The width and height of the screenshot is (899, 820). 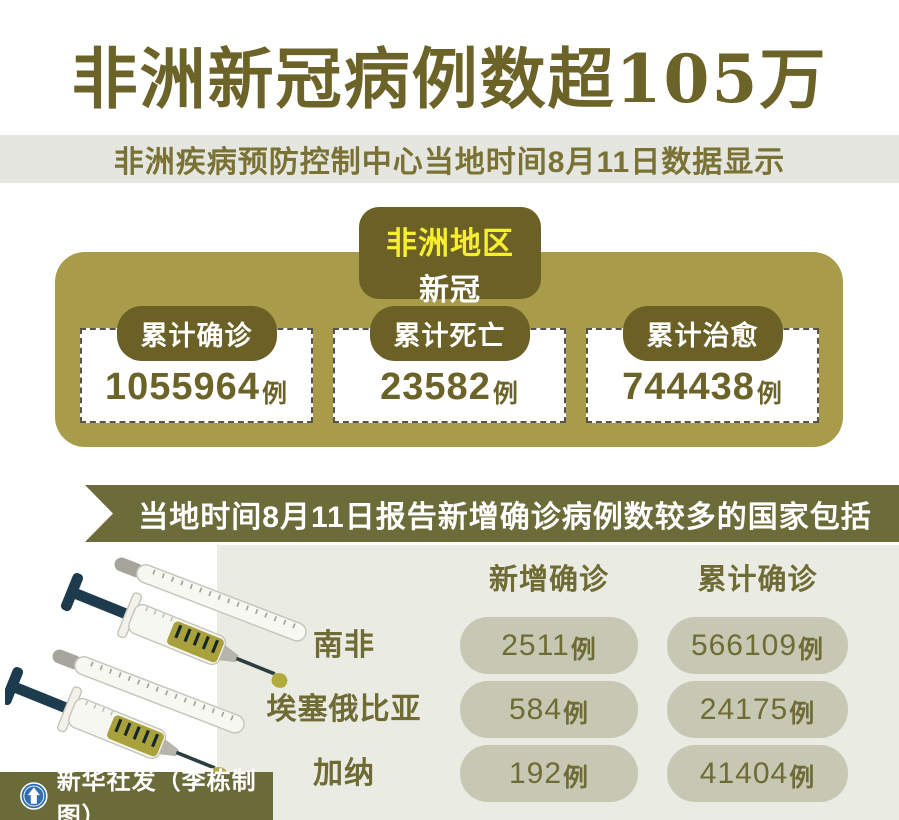 I want to click on page-title: 非洲新冠病例数超105万, so click(x=449, y=79).